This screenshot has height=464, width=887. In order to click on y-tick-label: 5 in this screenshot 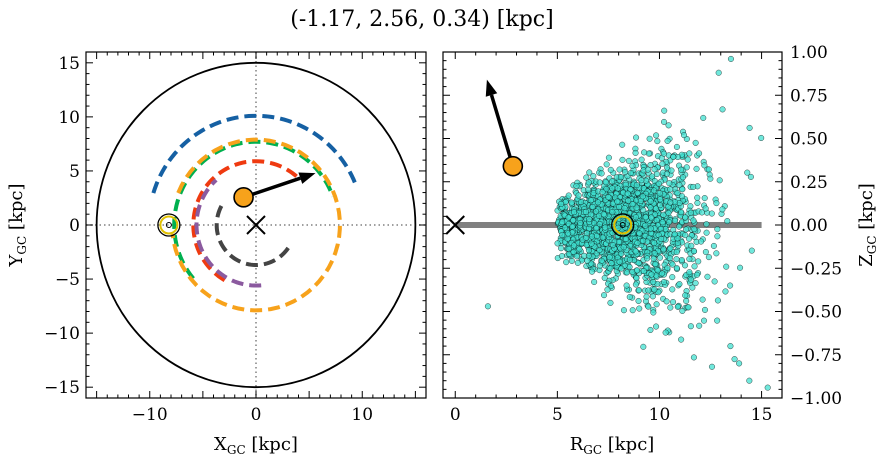, I will do `click(74, 172)`.